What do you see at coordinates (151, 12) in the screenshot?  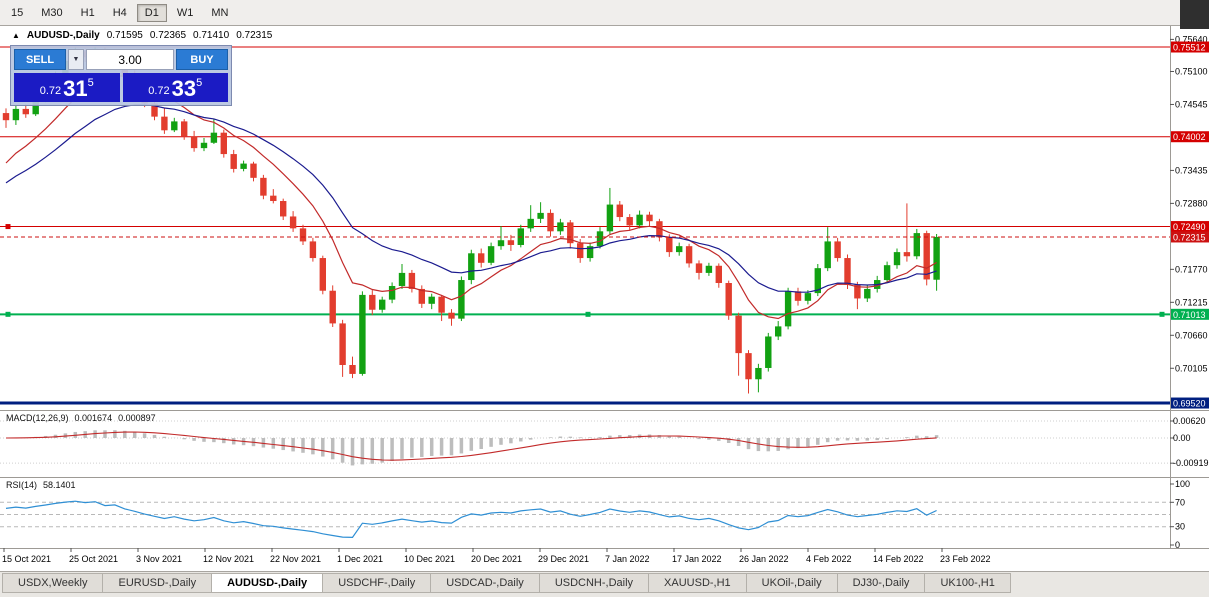 I see `timeframe-d1-button: D1` at bounding box center [151, 12].